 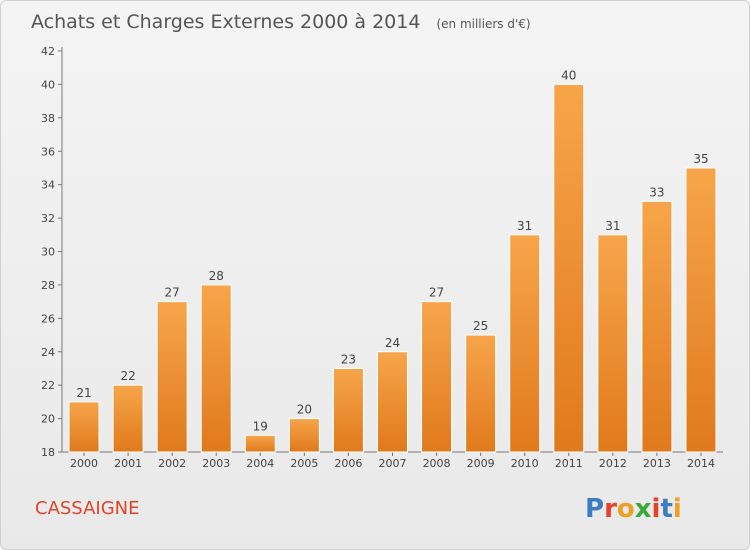 I want to click on chart-title-unit: (en milliers d'€), so click(x=483, y=24).